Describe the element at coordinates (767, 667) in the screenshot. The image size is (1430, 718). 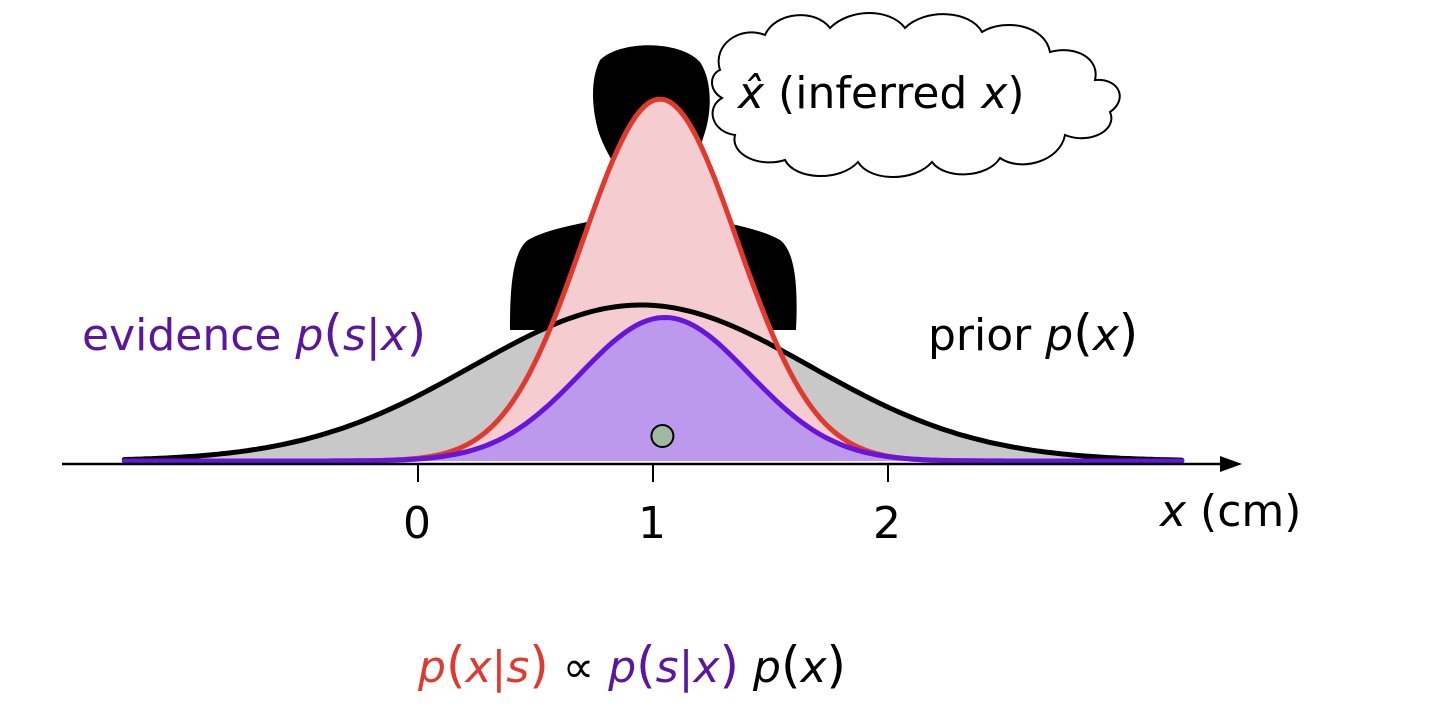
I see `prior-expr-p: p` at that location.